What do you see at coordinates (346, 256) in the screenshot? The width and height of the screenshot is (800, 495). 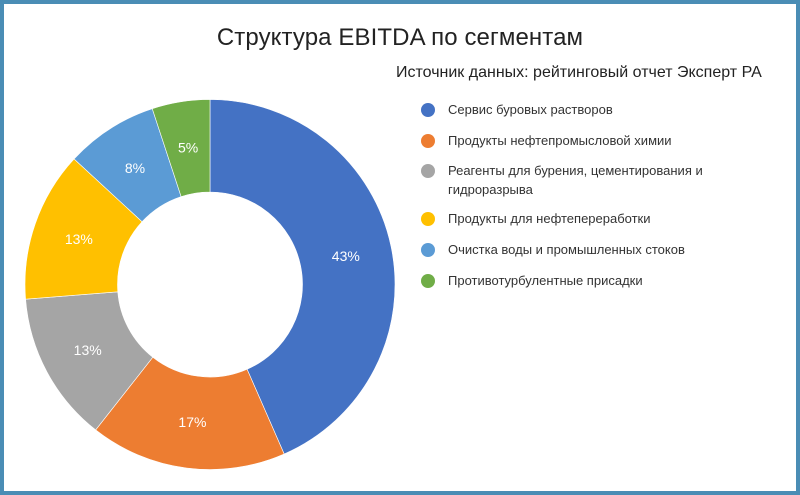 I see `slice-percent-label: 43%` at bounding box center [346, 256].